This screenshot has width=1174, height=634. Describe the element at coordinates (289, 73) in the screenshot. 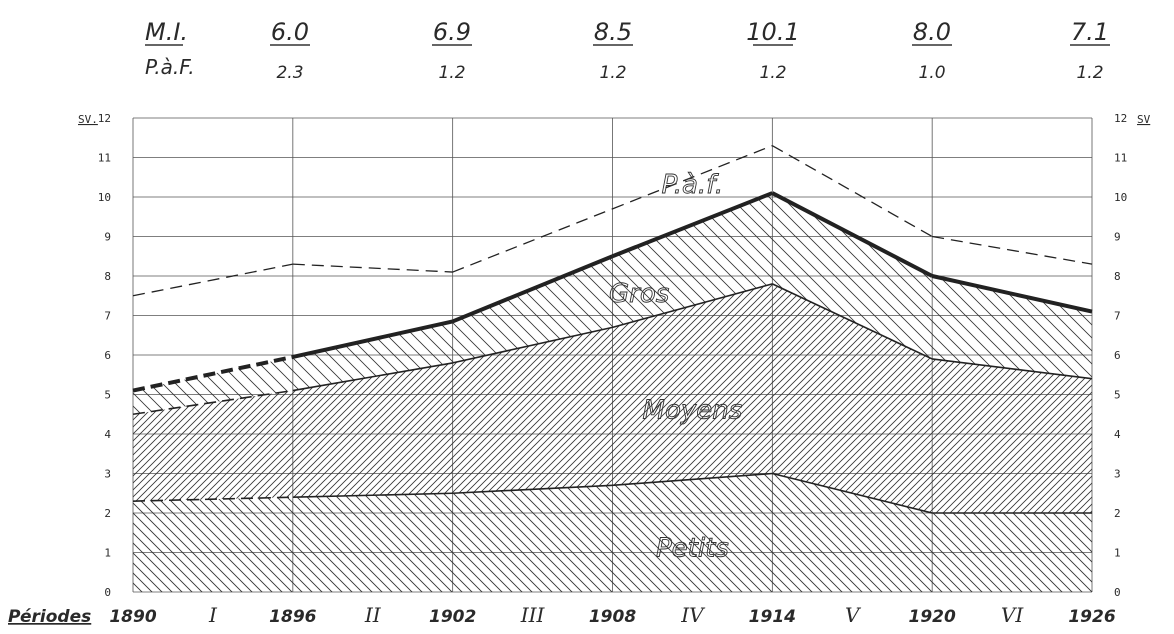

I see `paf-value: 2.3` at that location.